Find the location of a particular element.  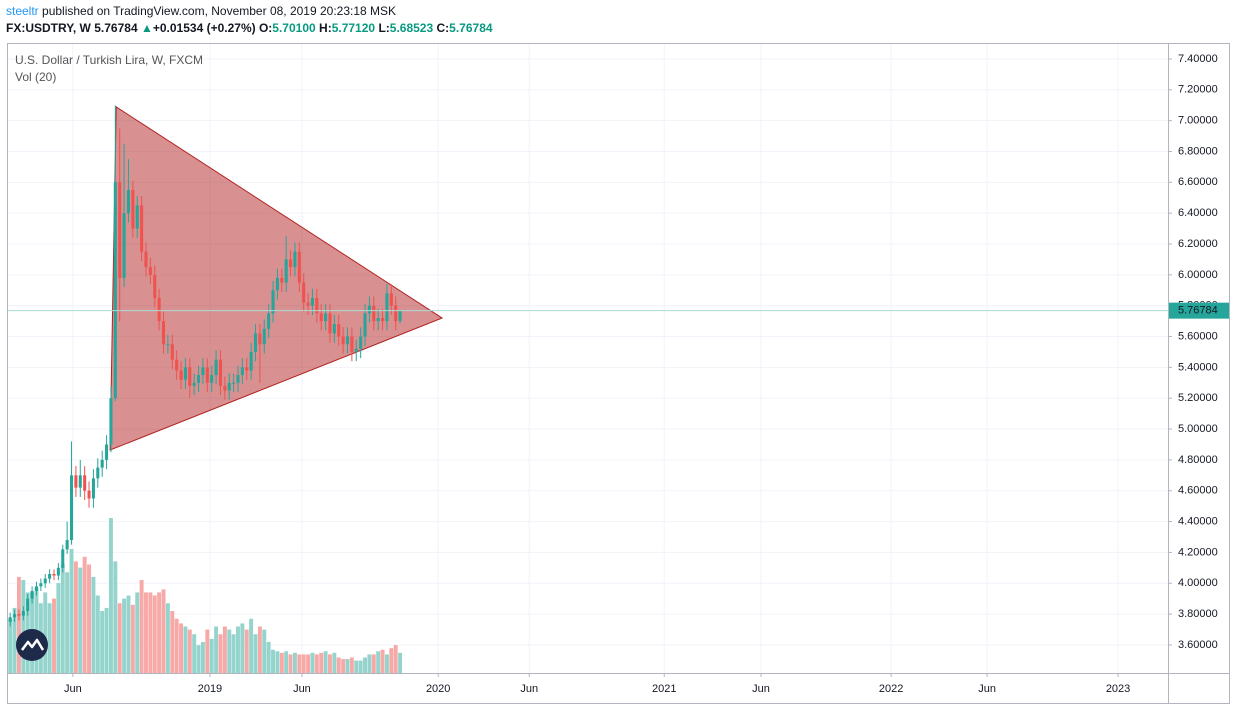

h-label: H: is located at coordinates (325, 28).